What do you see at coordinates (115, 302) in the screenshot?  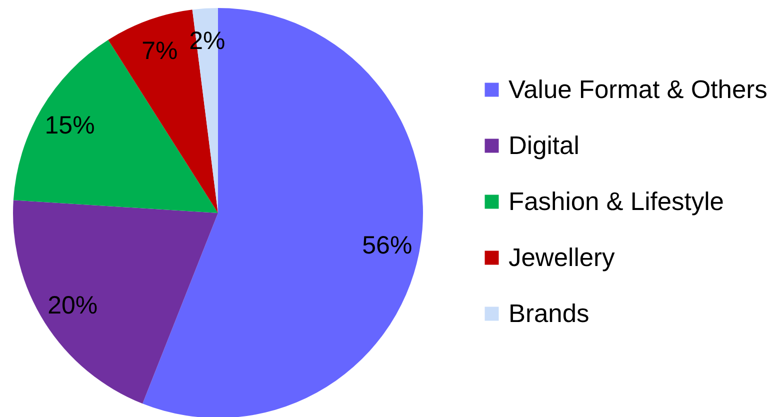 I see `pie-slice` at bounding box center [115, 302].